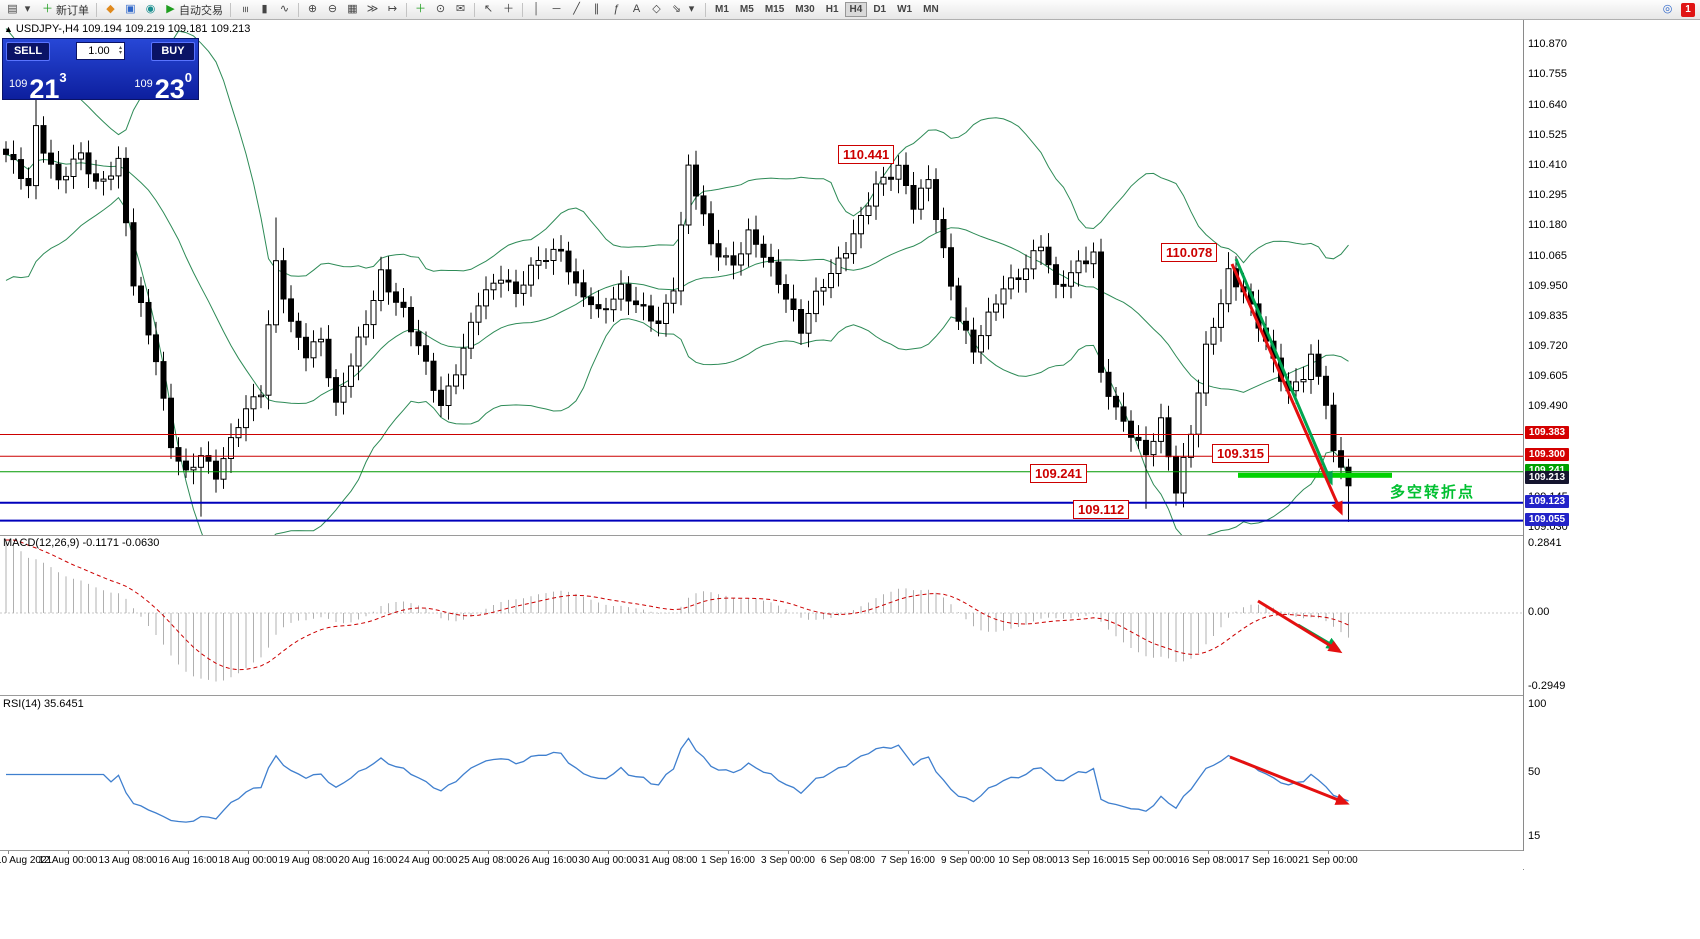 The width and height of the screenshot is (1700, 939). I want to click on spin-up-icon: ▴, so click(120, 48).